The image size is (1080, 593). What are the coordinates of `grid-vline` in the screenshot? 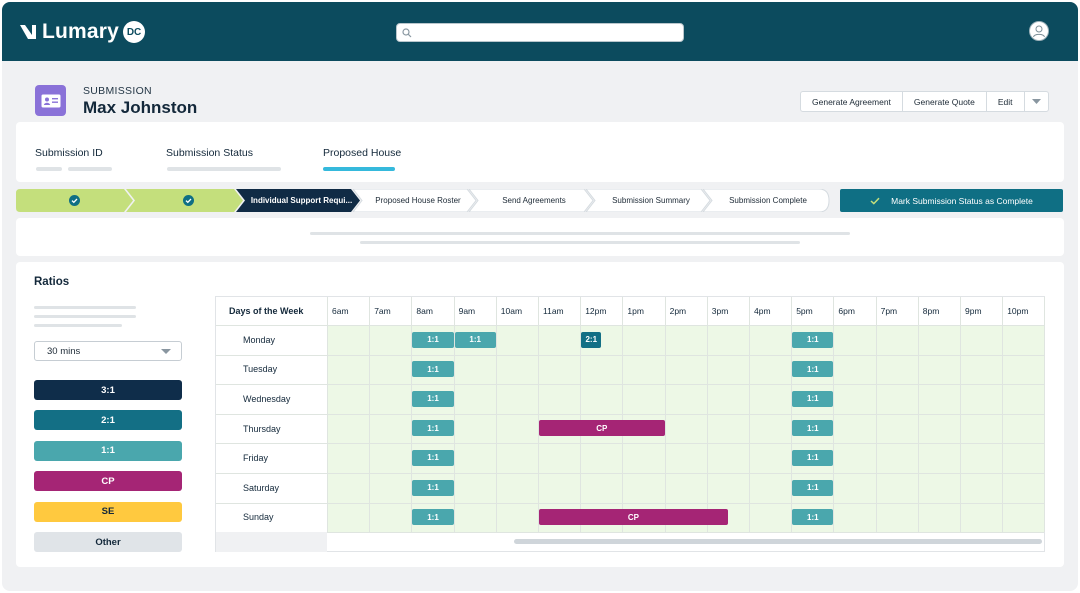 It's located at (1045, 415).